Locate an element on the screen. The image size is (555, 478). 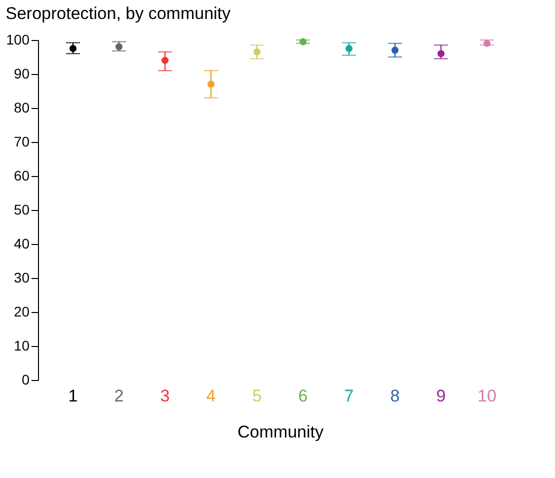
x-tick-label: 1 is located at coordinates (73, 396).